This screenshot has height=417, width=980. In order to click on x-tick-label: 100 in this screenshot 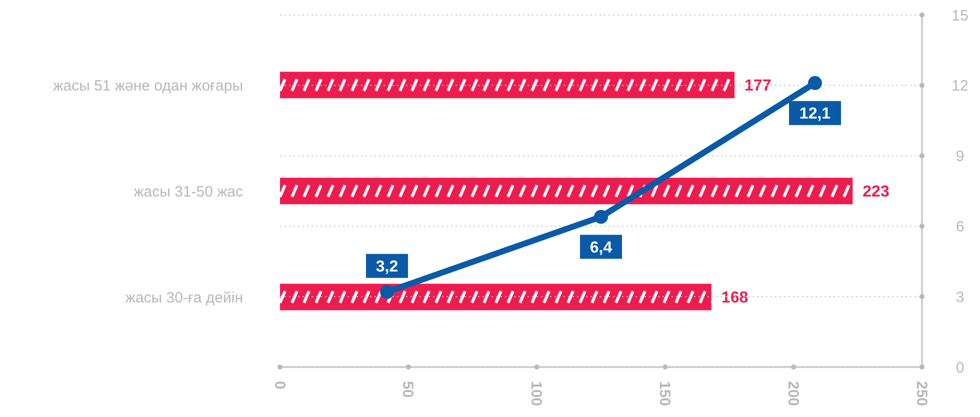, I will do `click(536, 393)`.